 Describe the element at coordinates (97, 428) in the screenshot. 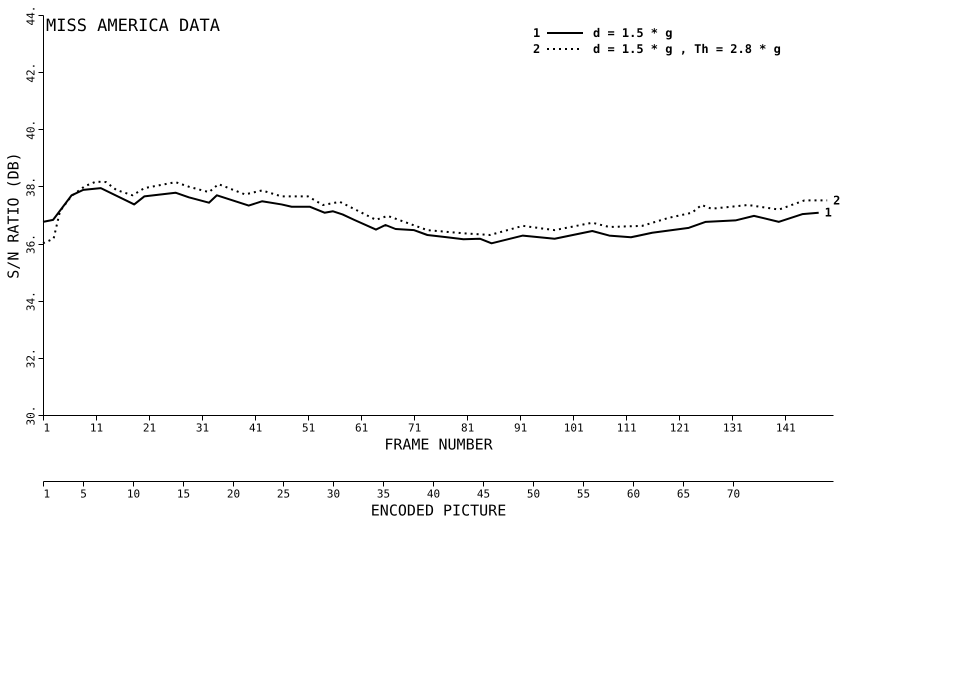

I see `x-tick-label: 11` at that location.